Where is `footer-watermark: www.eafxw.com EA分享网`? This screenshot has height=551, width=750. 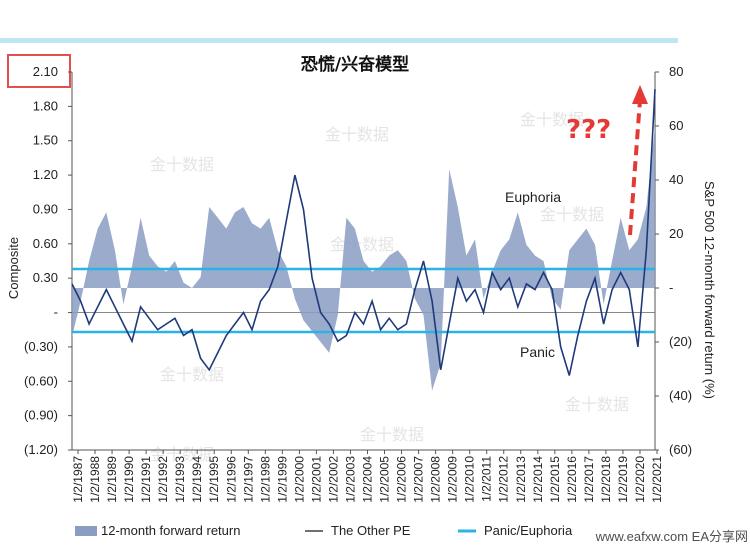 footer-watermark: www.eafxw.com EA分享网 is located at coordinates (671, 536).